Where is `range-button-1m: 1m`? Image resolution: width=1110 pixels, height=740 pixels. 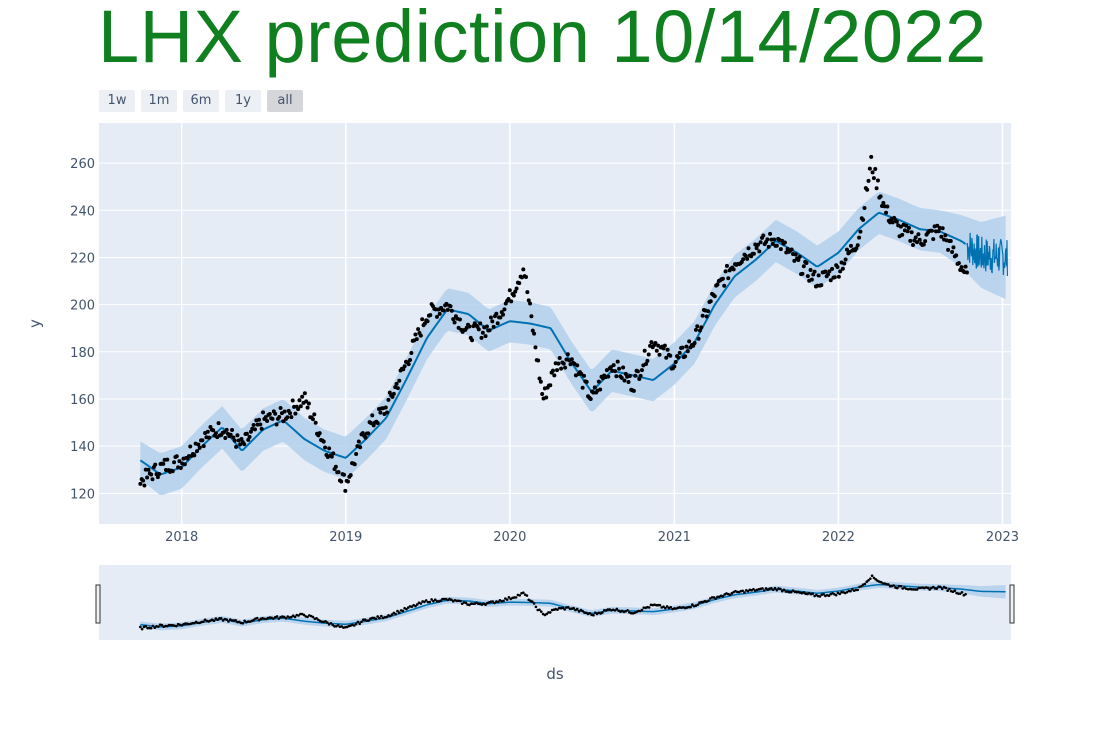
range-button-1m: 1m is located at coordinates (159, 101).